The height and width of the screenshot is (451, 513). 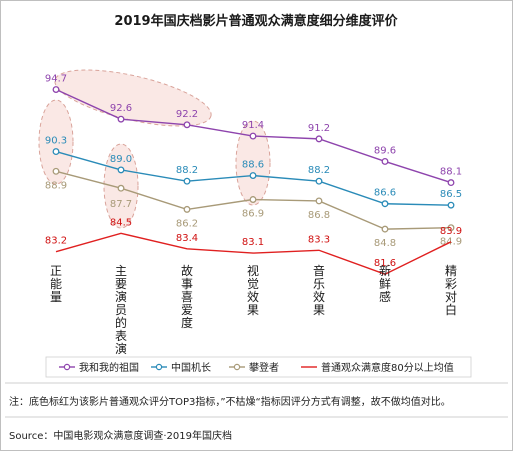 What do you see at coordinates (56, 79) in the screenshot?
I see `data-label: 94.7` at bounding box center [56, 79].